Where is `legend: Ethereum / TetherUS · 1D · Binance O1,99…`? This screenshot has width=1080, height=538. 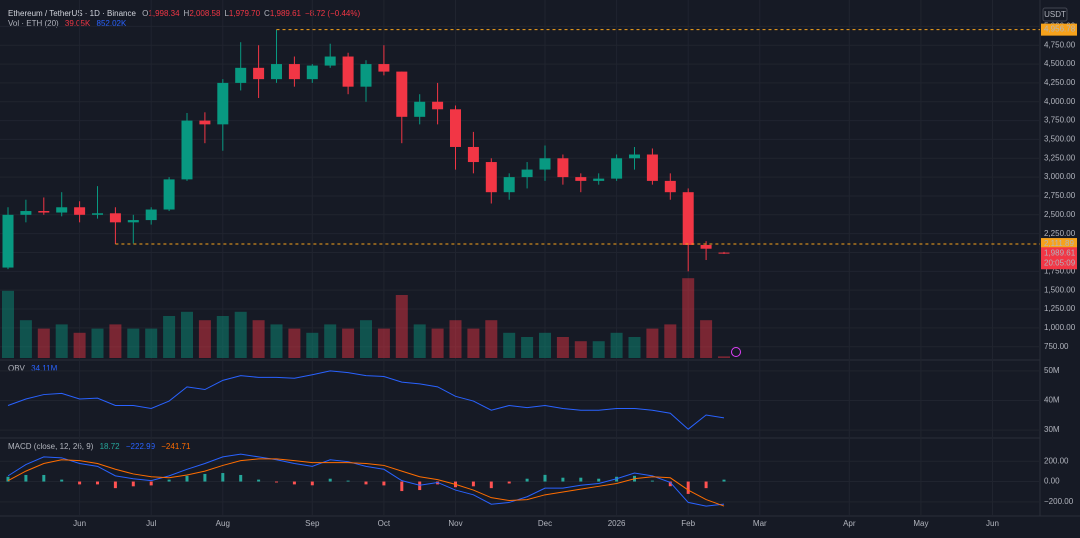 legend: Ethereum / TetherUS · 1D · Binance O1,99… is located at coordinates (184, 13).